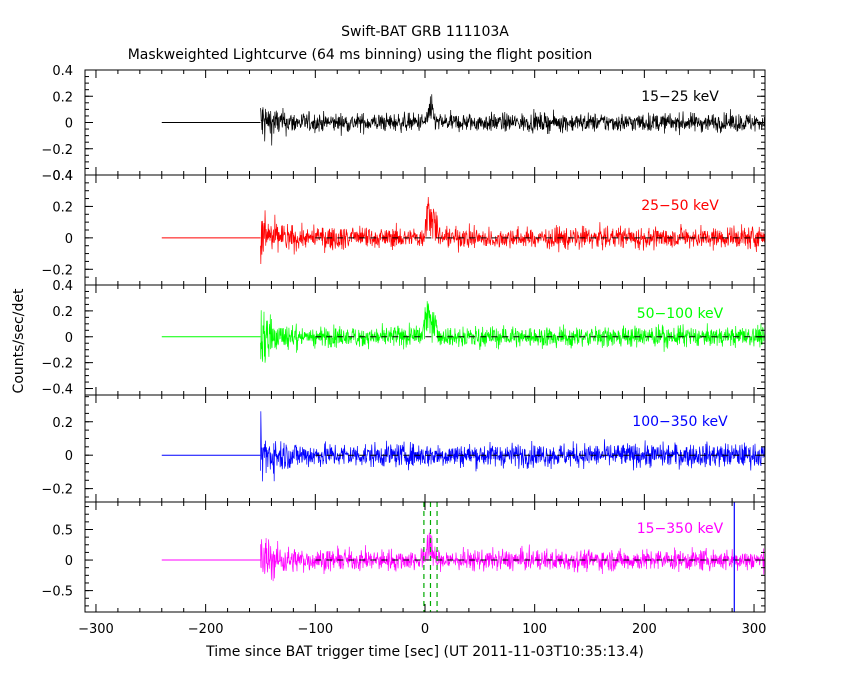 The width and height of the screenshot is (850, 680). Describe the element at coordinates (644, 629) in the screenshot. I see `x-tick-label: 200` at that location.